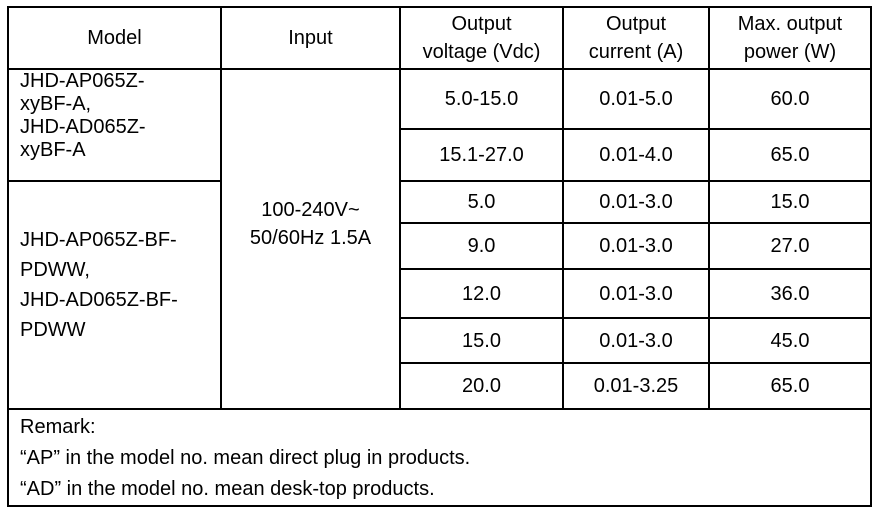  What do you see at coordinates (56, 104) in the screenshot?
I see `model-text: xyBF-A,` at bounding box center [56, 104].